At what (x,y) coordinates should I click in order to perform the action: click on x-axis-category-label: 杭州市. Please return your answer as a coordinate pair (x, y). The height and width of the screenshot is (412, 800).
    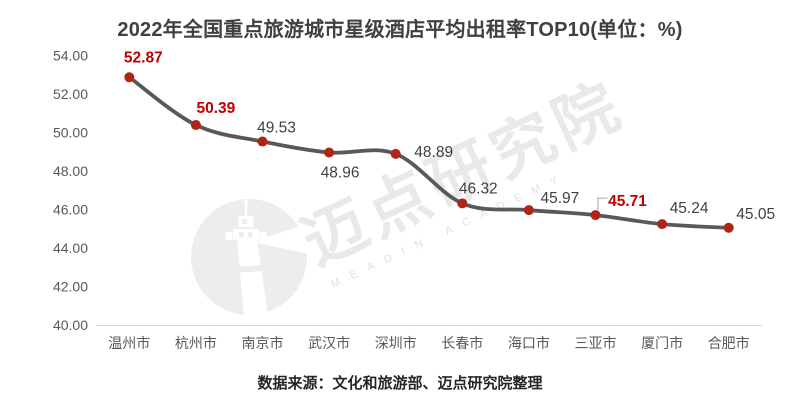
    Looking at the image, I should click on (196, 343).